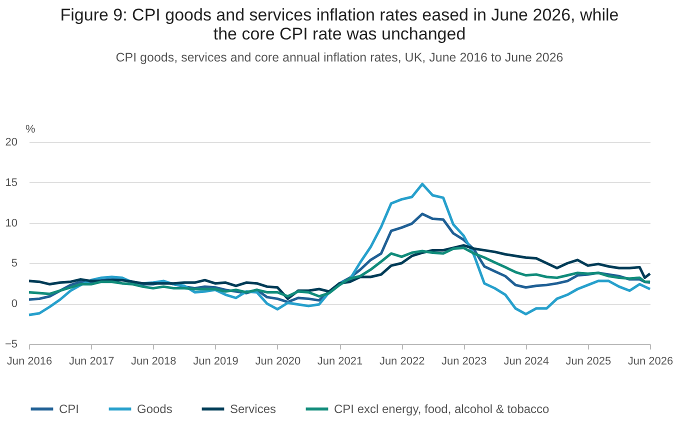 Image resolution: width=691 pixels, height=446 pixels. I want to click on x-tick-label: Jun 2022, so click(402, 362).